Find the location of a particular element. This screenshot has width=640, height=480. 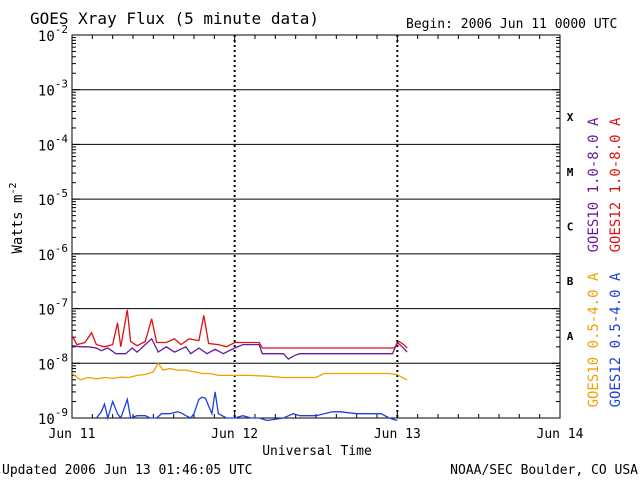

y-tick-label: 10⁻⁹ is located at coordinates (53, 417).